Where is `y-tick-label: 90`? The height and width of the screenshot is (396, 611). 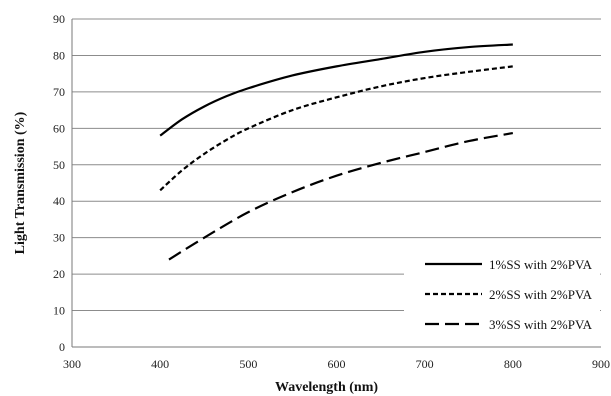 y-tick-label: 90 is located at coordinates (59, 19).